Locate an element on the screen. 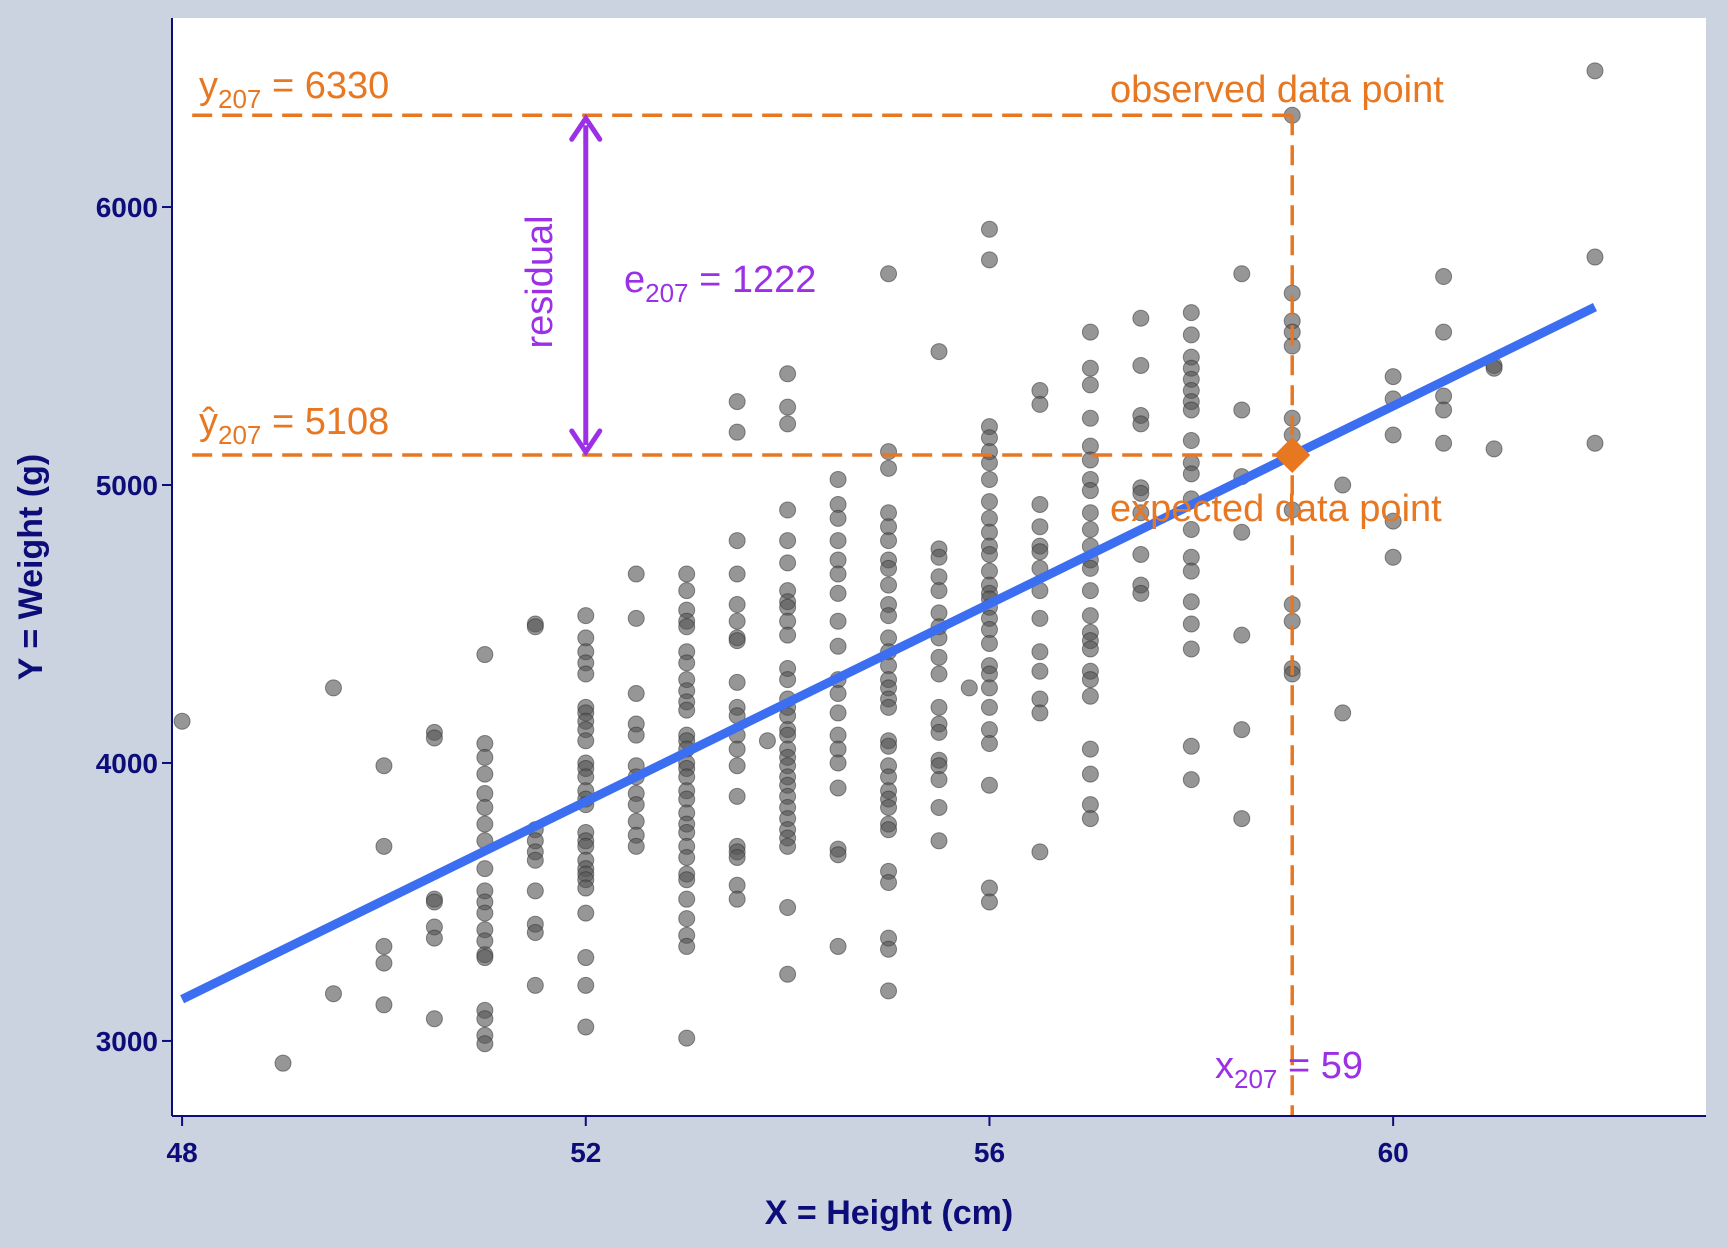 Image resolution: width=1728 pixels, height=1248 pixels. x-tick-label: 52 is located at coordinates (585, 1152).